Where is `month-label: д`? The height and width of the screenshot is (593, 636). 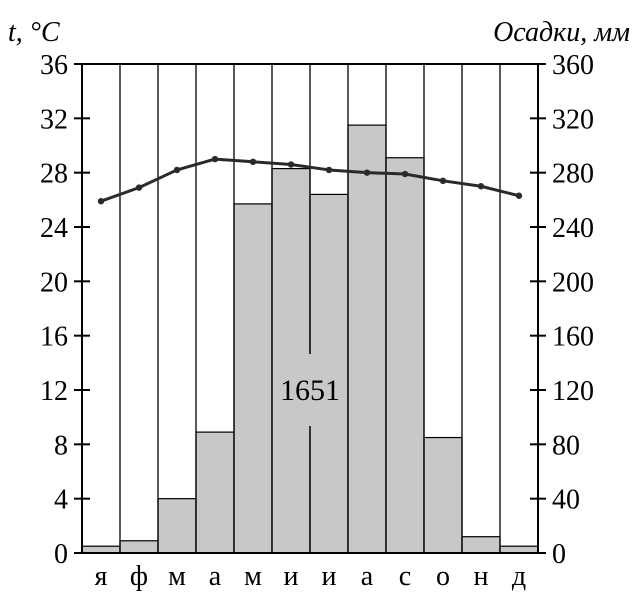
month-label: д is located at coordinates (519, 576).